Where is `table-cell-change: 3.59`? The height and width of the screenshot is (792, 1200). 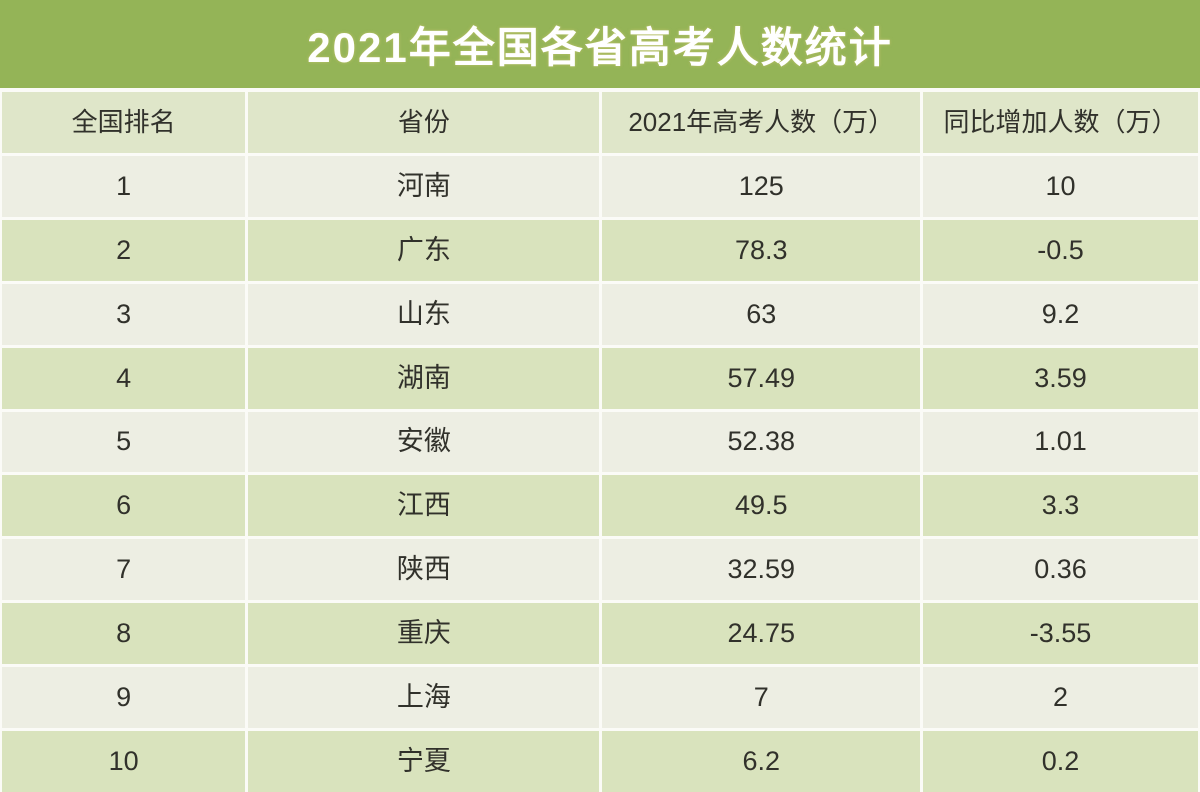
table-cell-change: 3.59 is located at coordinates (1060, 378).